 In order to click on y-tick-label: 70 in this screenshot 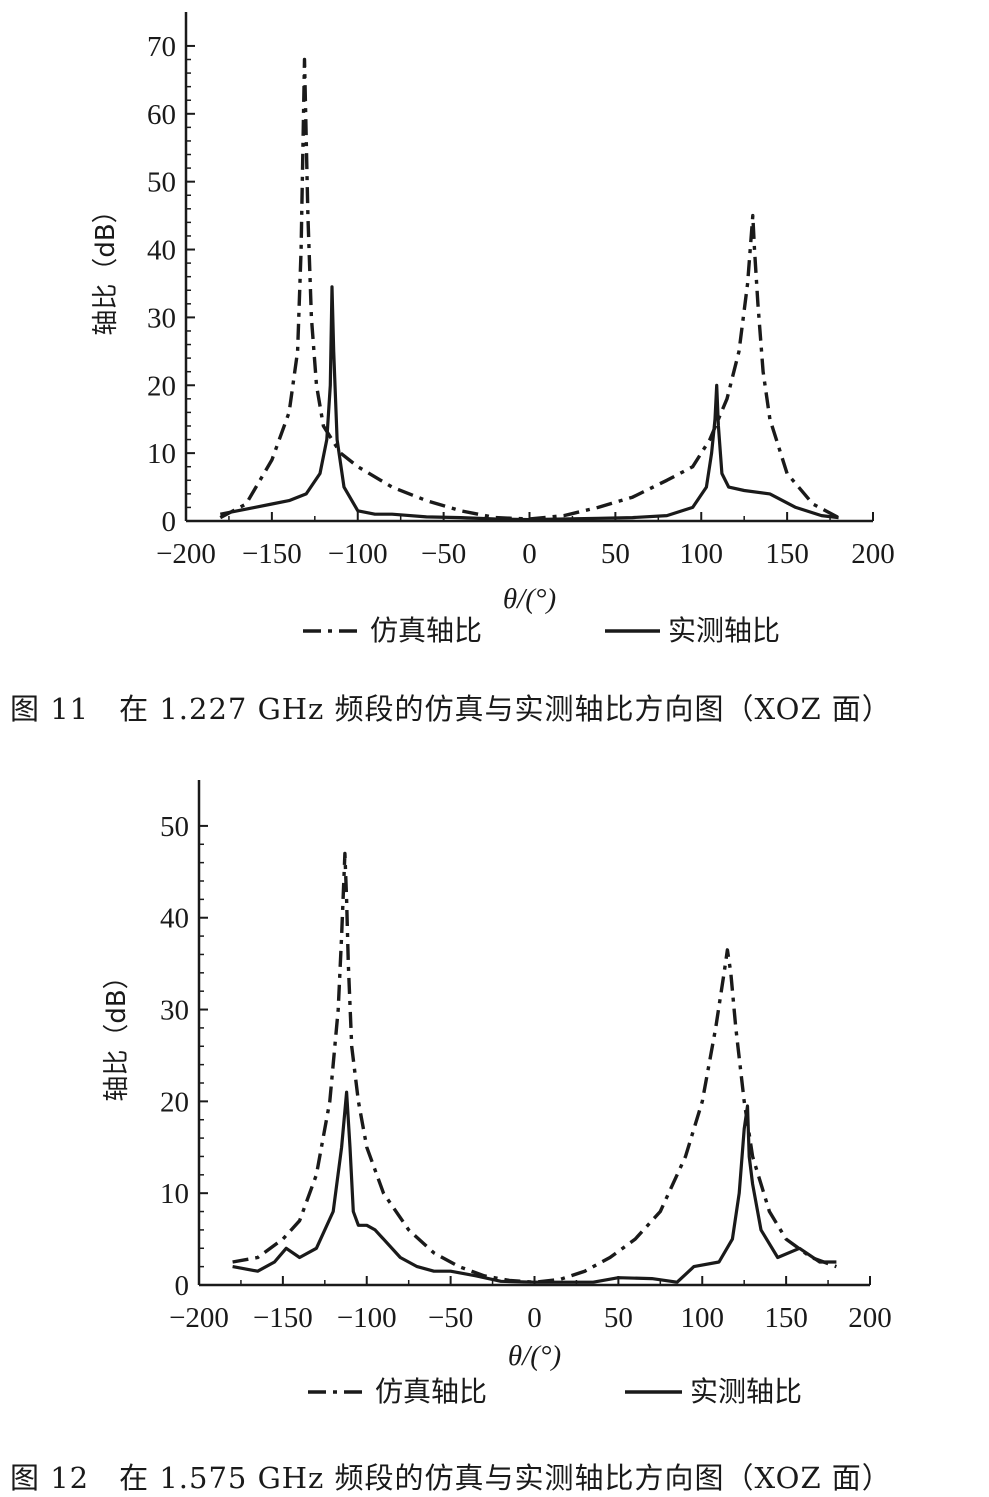, I will do `click(161, 47)`.